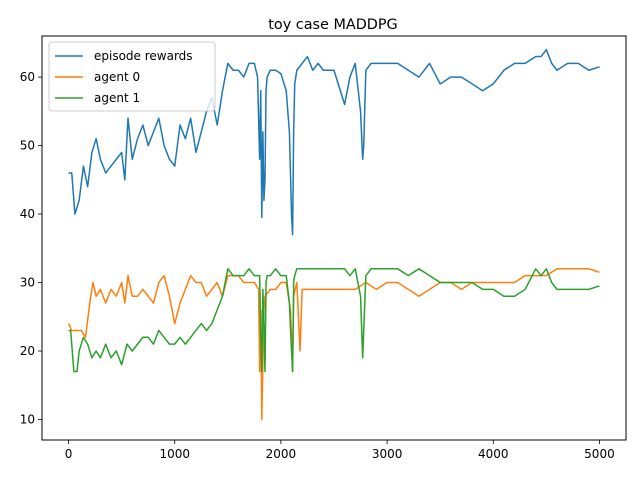  What do you see at coordinates (340, 450) in the screenshot?
I see `x-axis: 0 1000 2000 3000 4000 5000` at bounding box center [340, 450].